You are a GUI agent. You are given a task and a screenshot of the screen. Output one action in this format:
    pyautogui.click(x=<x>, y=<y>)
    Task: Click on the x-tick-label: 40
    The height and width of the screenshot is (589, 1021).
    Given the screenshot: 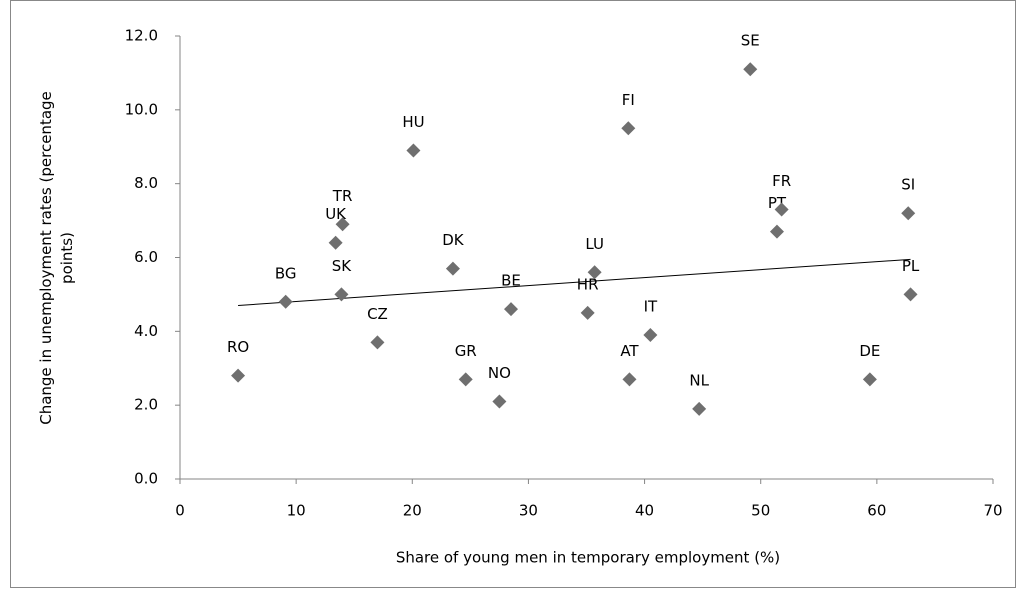 What is the action you would take?
    pyautogui.click(x=644, y=511)
    